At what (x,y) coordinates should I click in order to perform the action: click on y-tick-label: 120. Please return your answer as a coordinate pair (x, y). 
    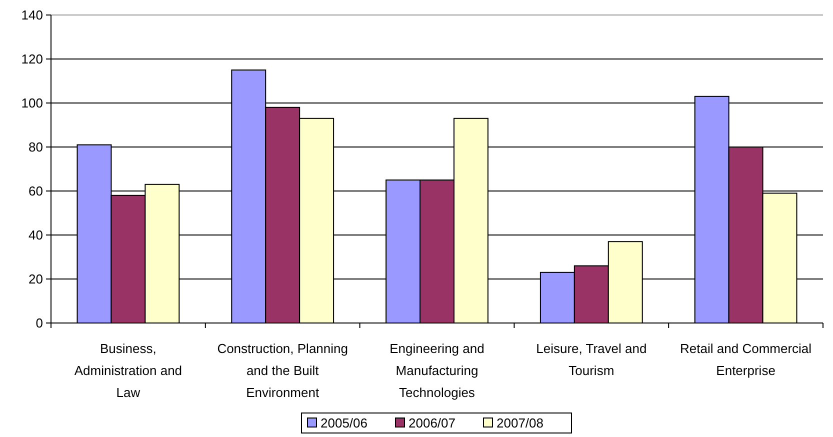
    Looking at the image, I should click on (32, 59).